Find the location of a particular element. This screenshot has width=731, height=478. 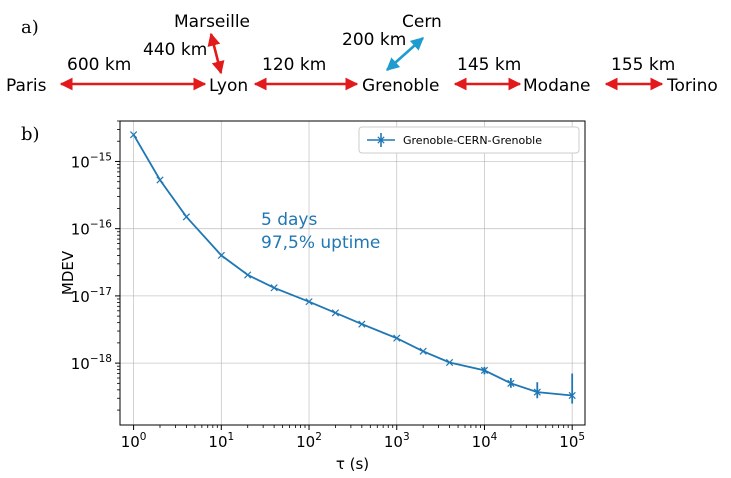

y-tick-label: 10−15 is located at coordinates (91, 161).